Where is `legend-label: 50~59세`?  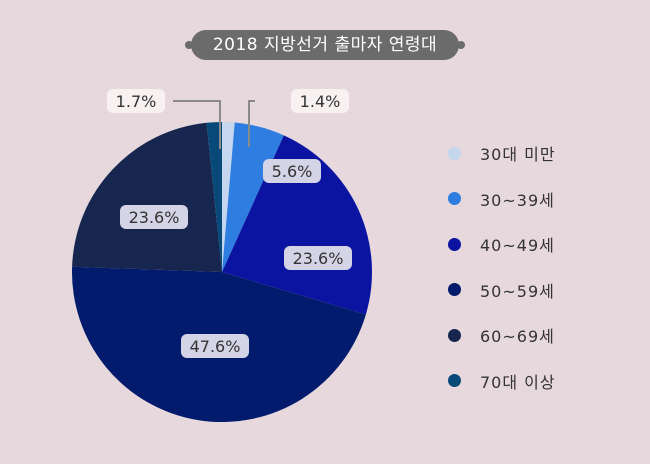 legend-label: 50~59세 is located at coordinates (517, 291).